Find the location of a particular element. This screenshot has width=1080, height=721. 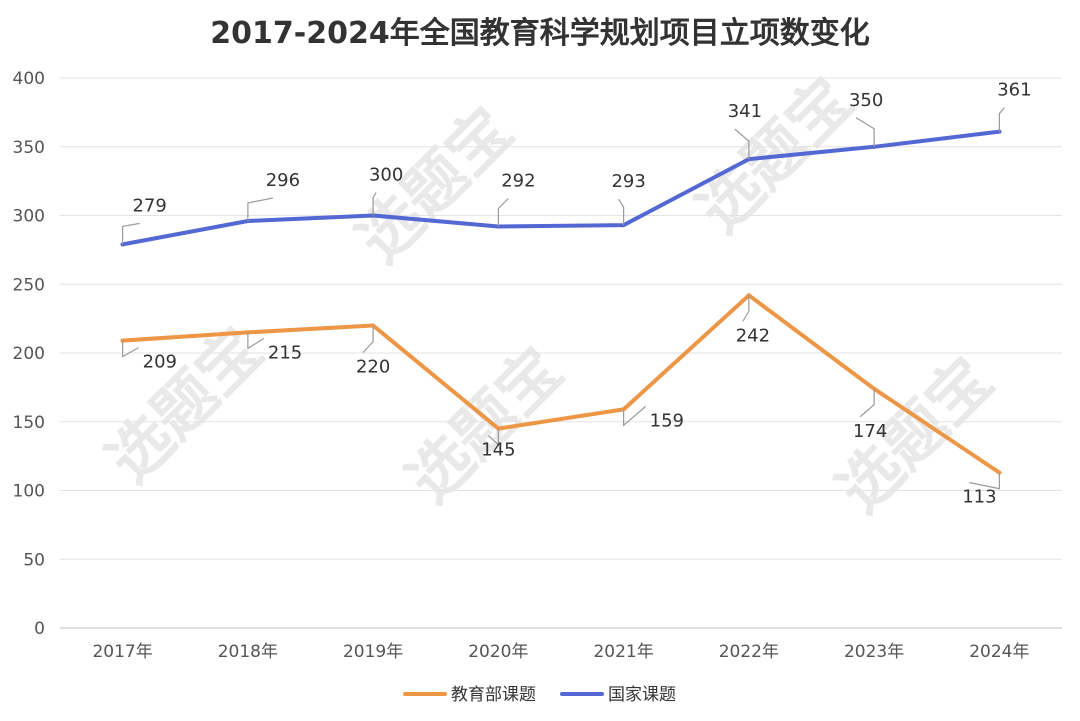

data-label: 159 is located at coordinates (667, 420).